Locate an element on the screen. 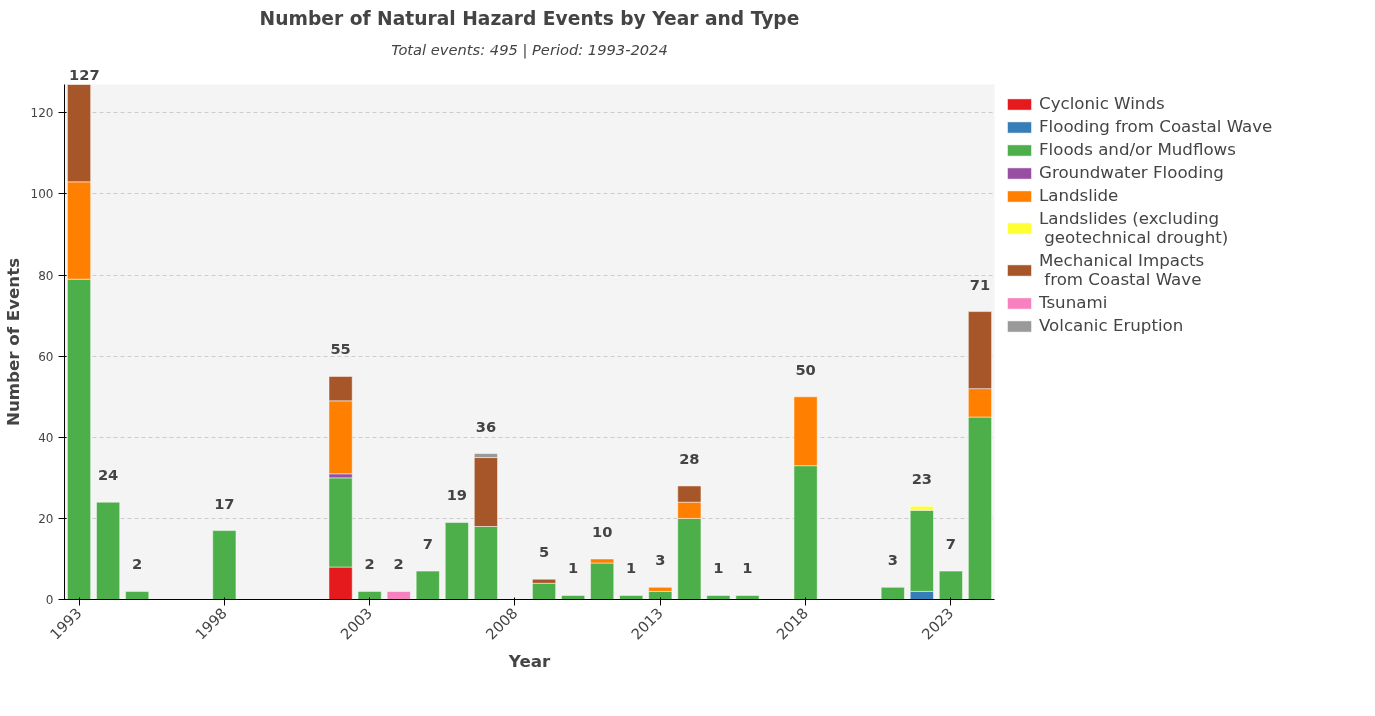 This screenshot has width=1375, height=716. legend-label: Cyclonic Winds is located at coordinates (1102, 103).